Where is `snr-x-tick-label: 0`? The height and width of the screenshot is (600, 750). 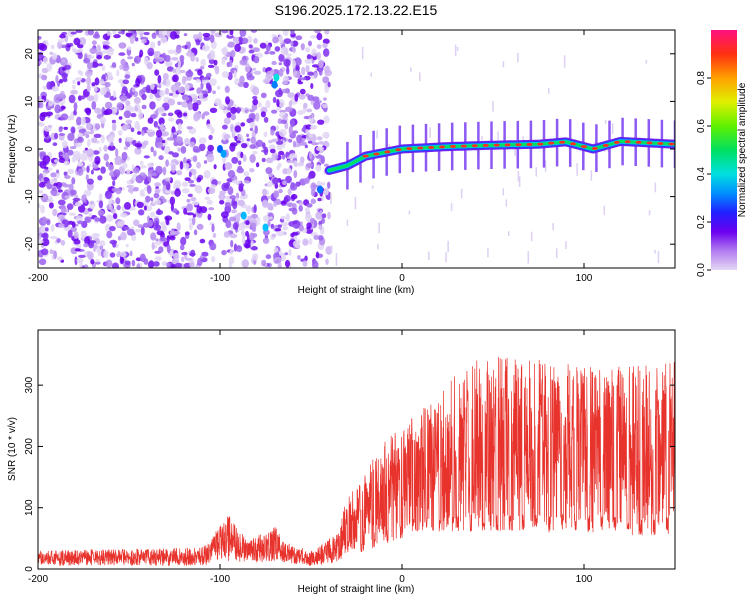 snr-x-tick-label: 0 is located at coordinates (402, 579).